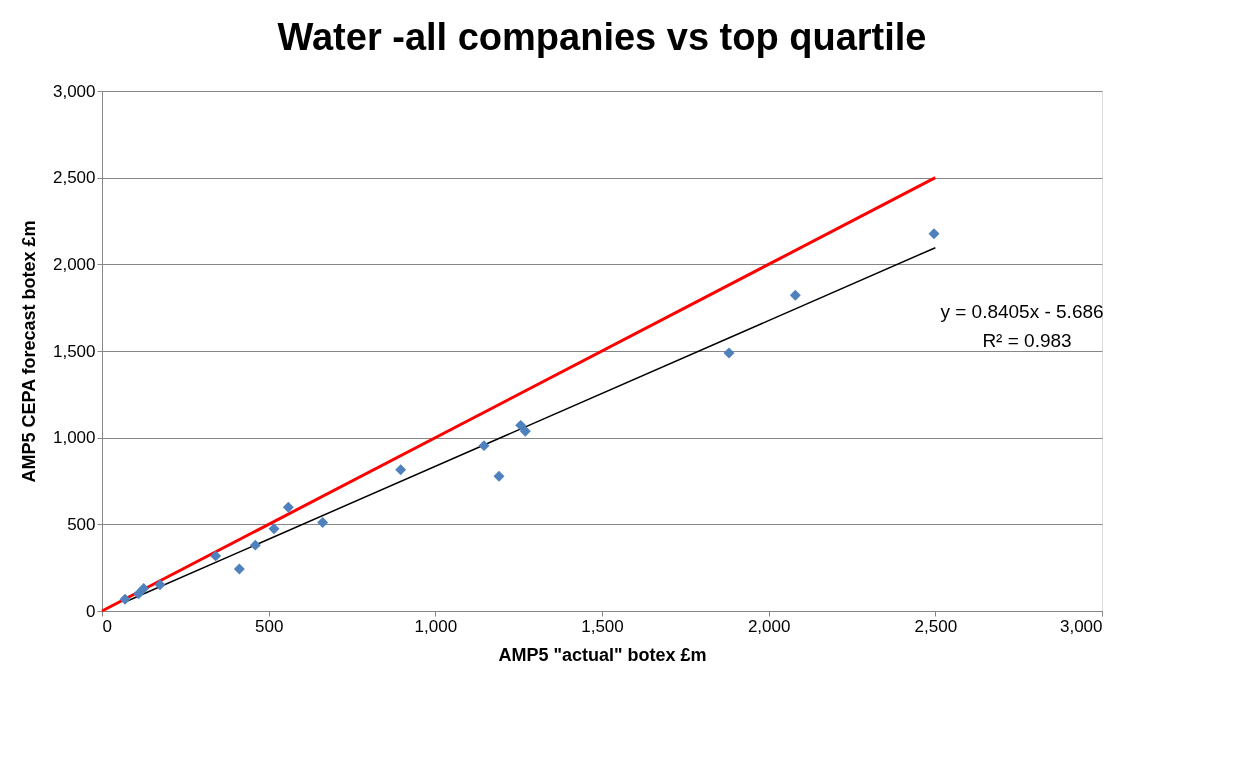 This screenshot has width=1258, height=766. What do you see at coordinates (81, 524) in the screenshot?
I see `y-tick-label: 500` at bounding box center [81, 524].